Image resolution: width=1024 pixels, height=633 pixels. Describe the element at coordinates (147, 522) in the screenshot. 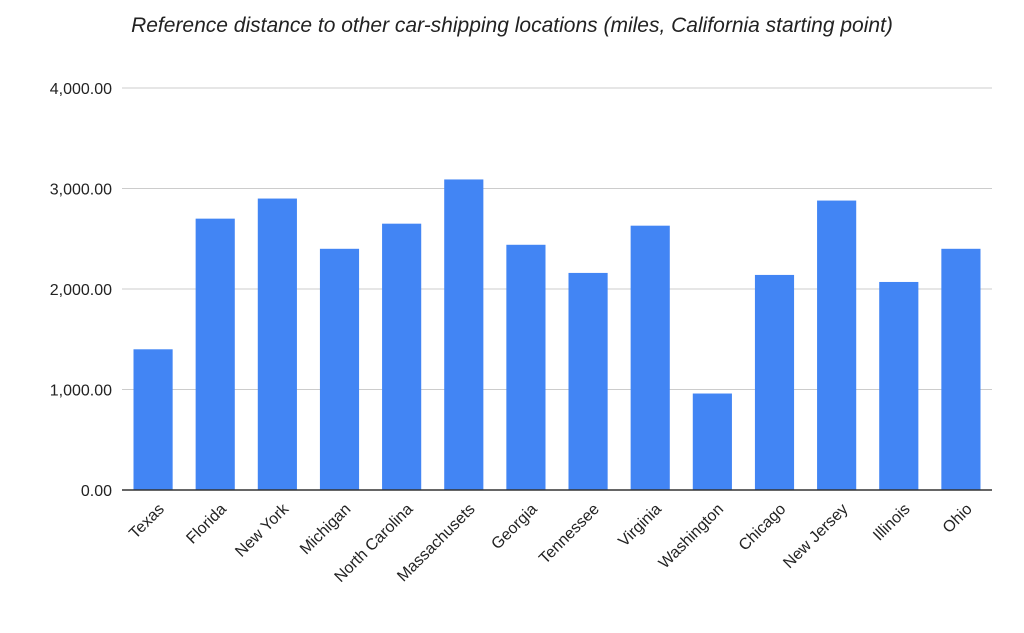

I see `x-tick-label: Texas` at that location.